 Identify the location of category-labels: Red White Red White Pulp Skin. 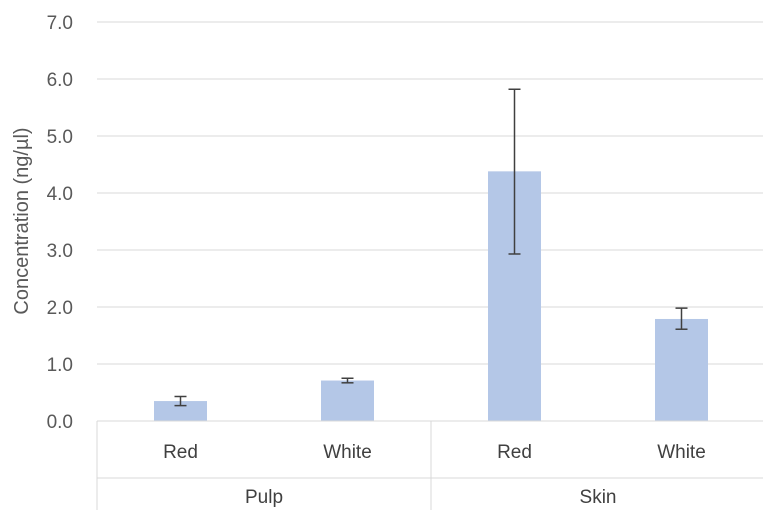
(434, 475).